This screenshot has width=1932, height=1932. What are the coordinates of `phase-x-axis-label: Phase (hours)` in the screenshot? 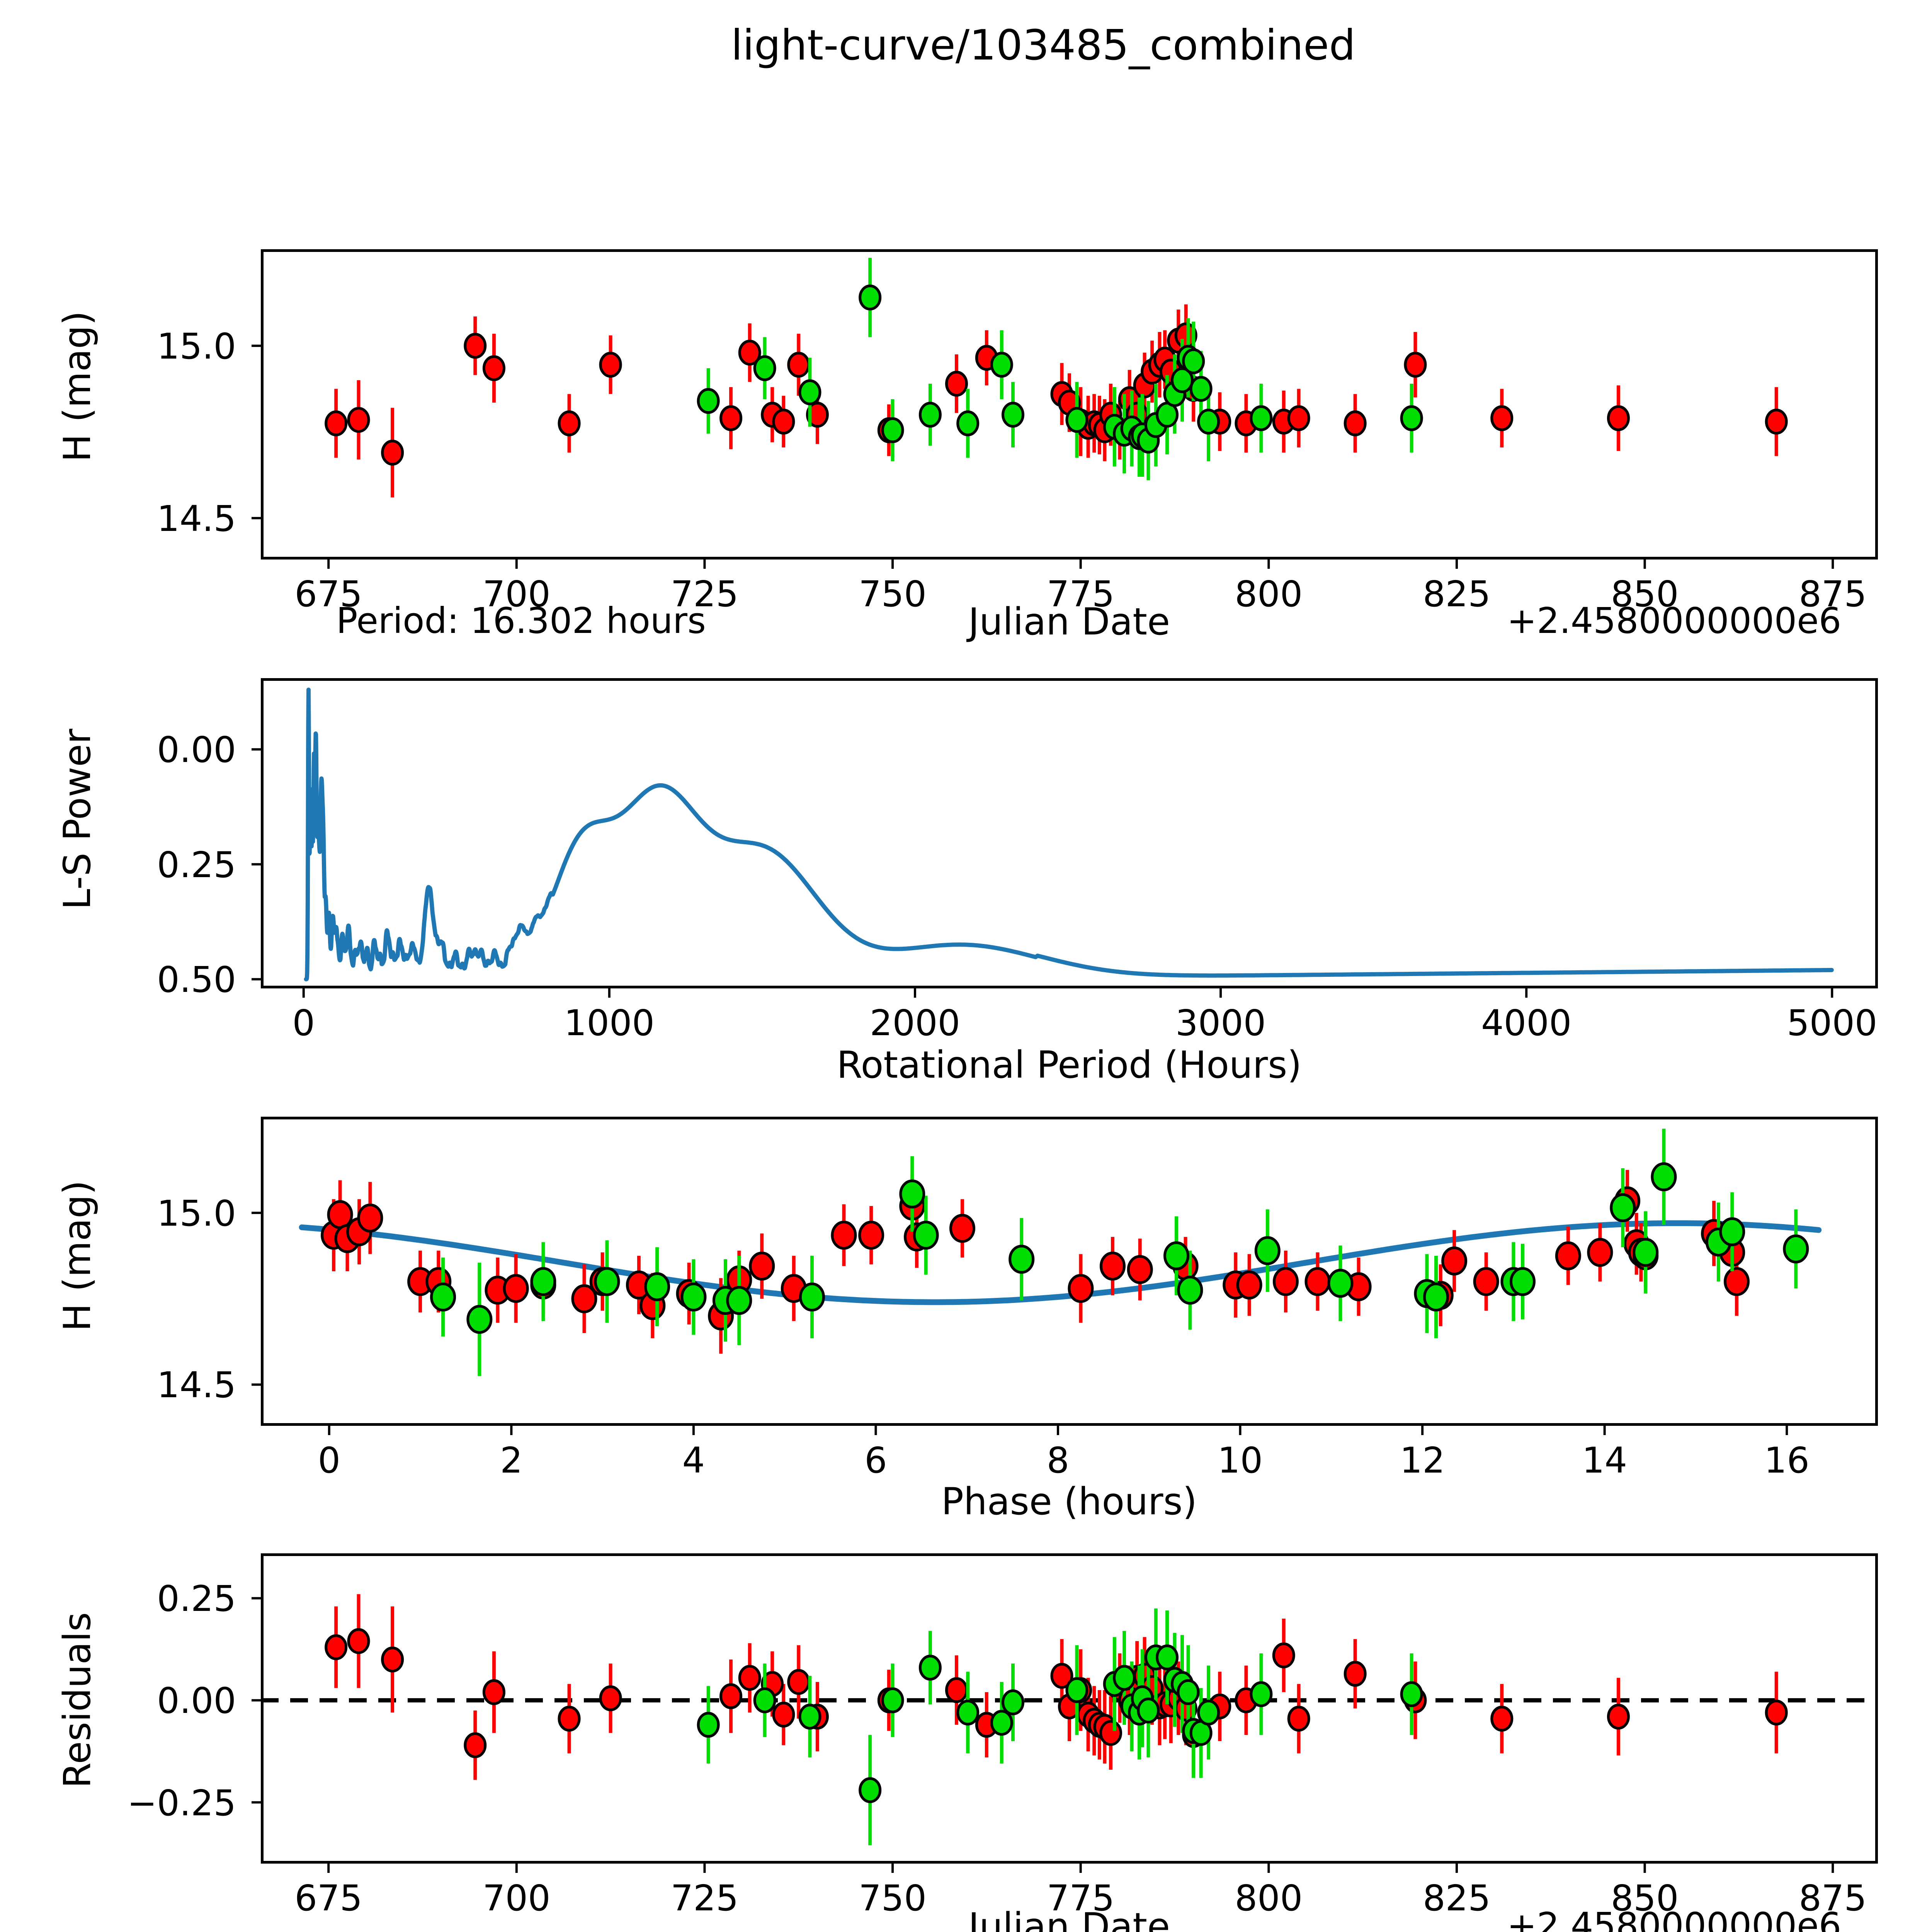 It's located at (1069, 1502).